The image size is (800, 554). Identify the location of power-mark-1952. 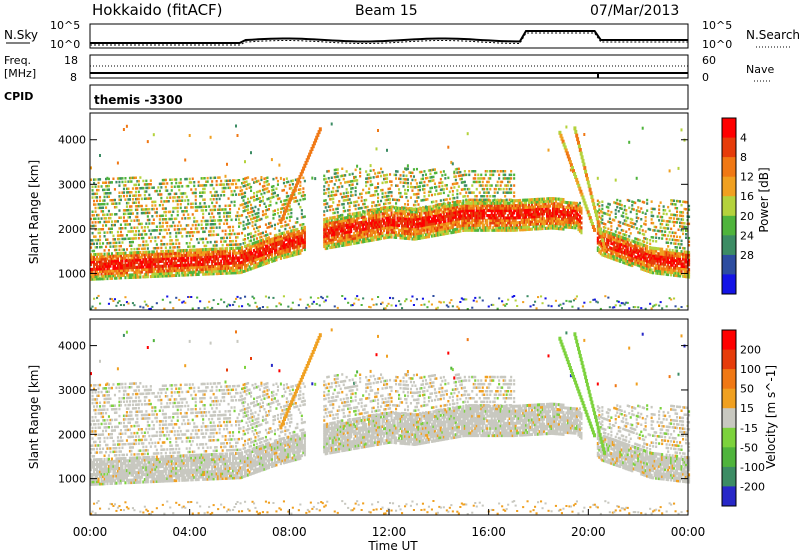
(164, 254).